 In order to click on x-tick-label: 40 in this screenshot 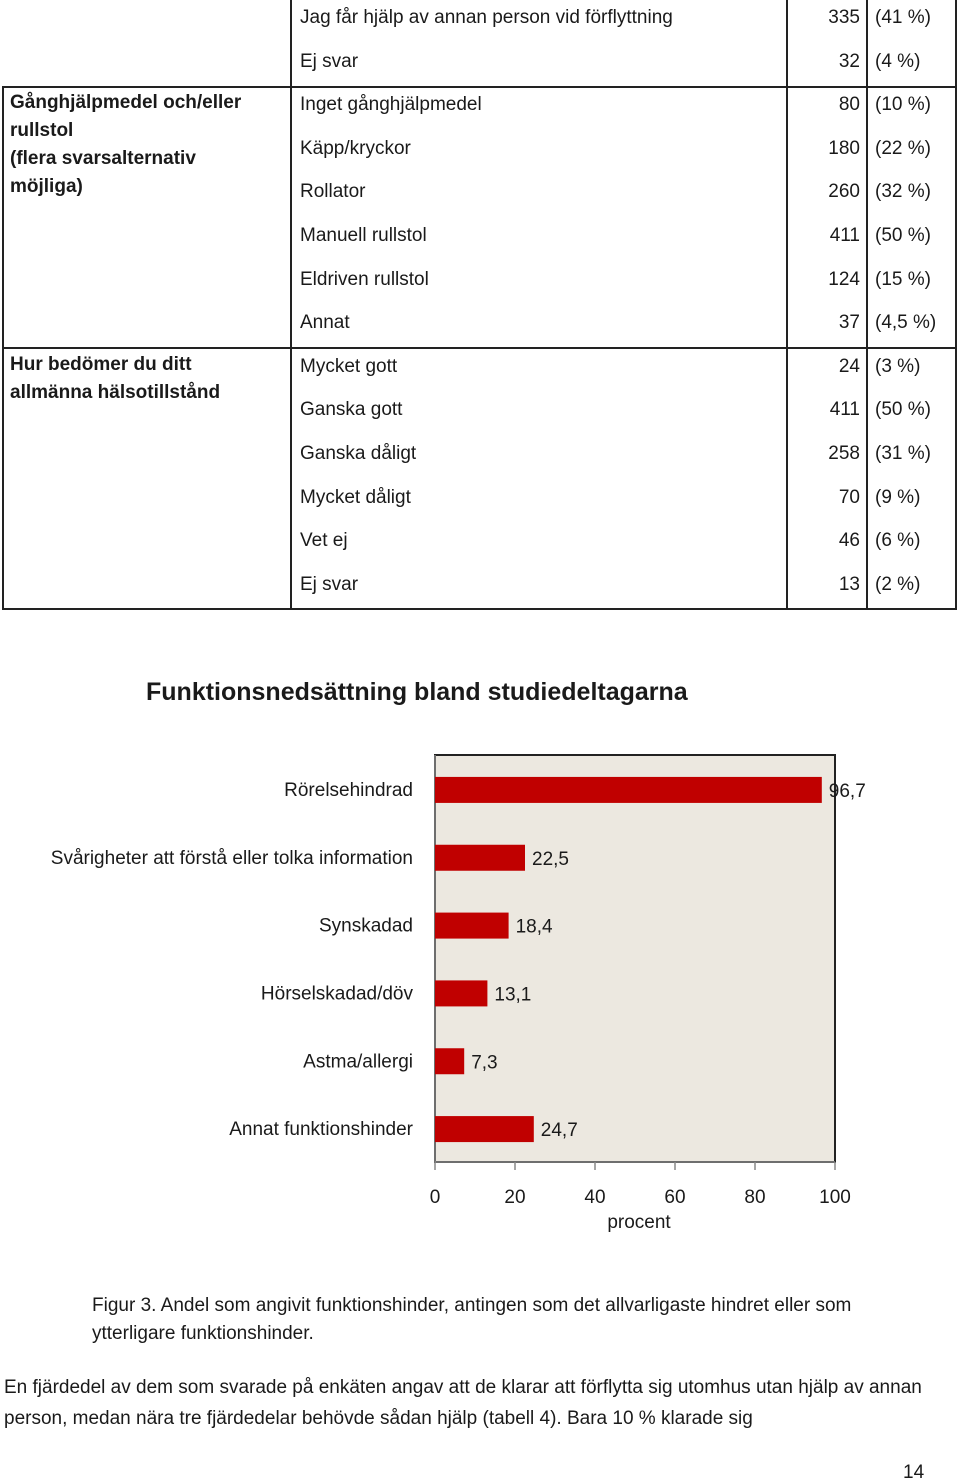, I will do `click(594, 1197)`.